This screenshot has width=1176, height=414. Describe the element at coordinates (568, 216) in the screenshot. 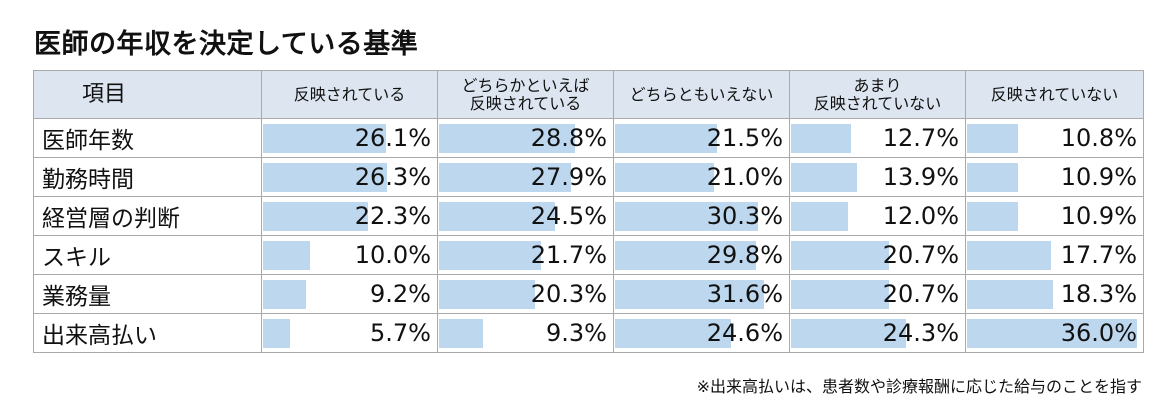

I see `value-label: 24.5%` at that location.